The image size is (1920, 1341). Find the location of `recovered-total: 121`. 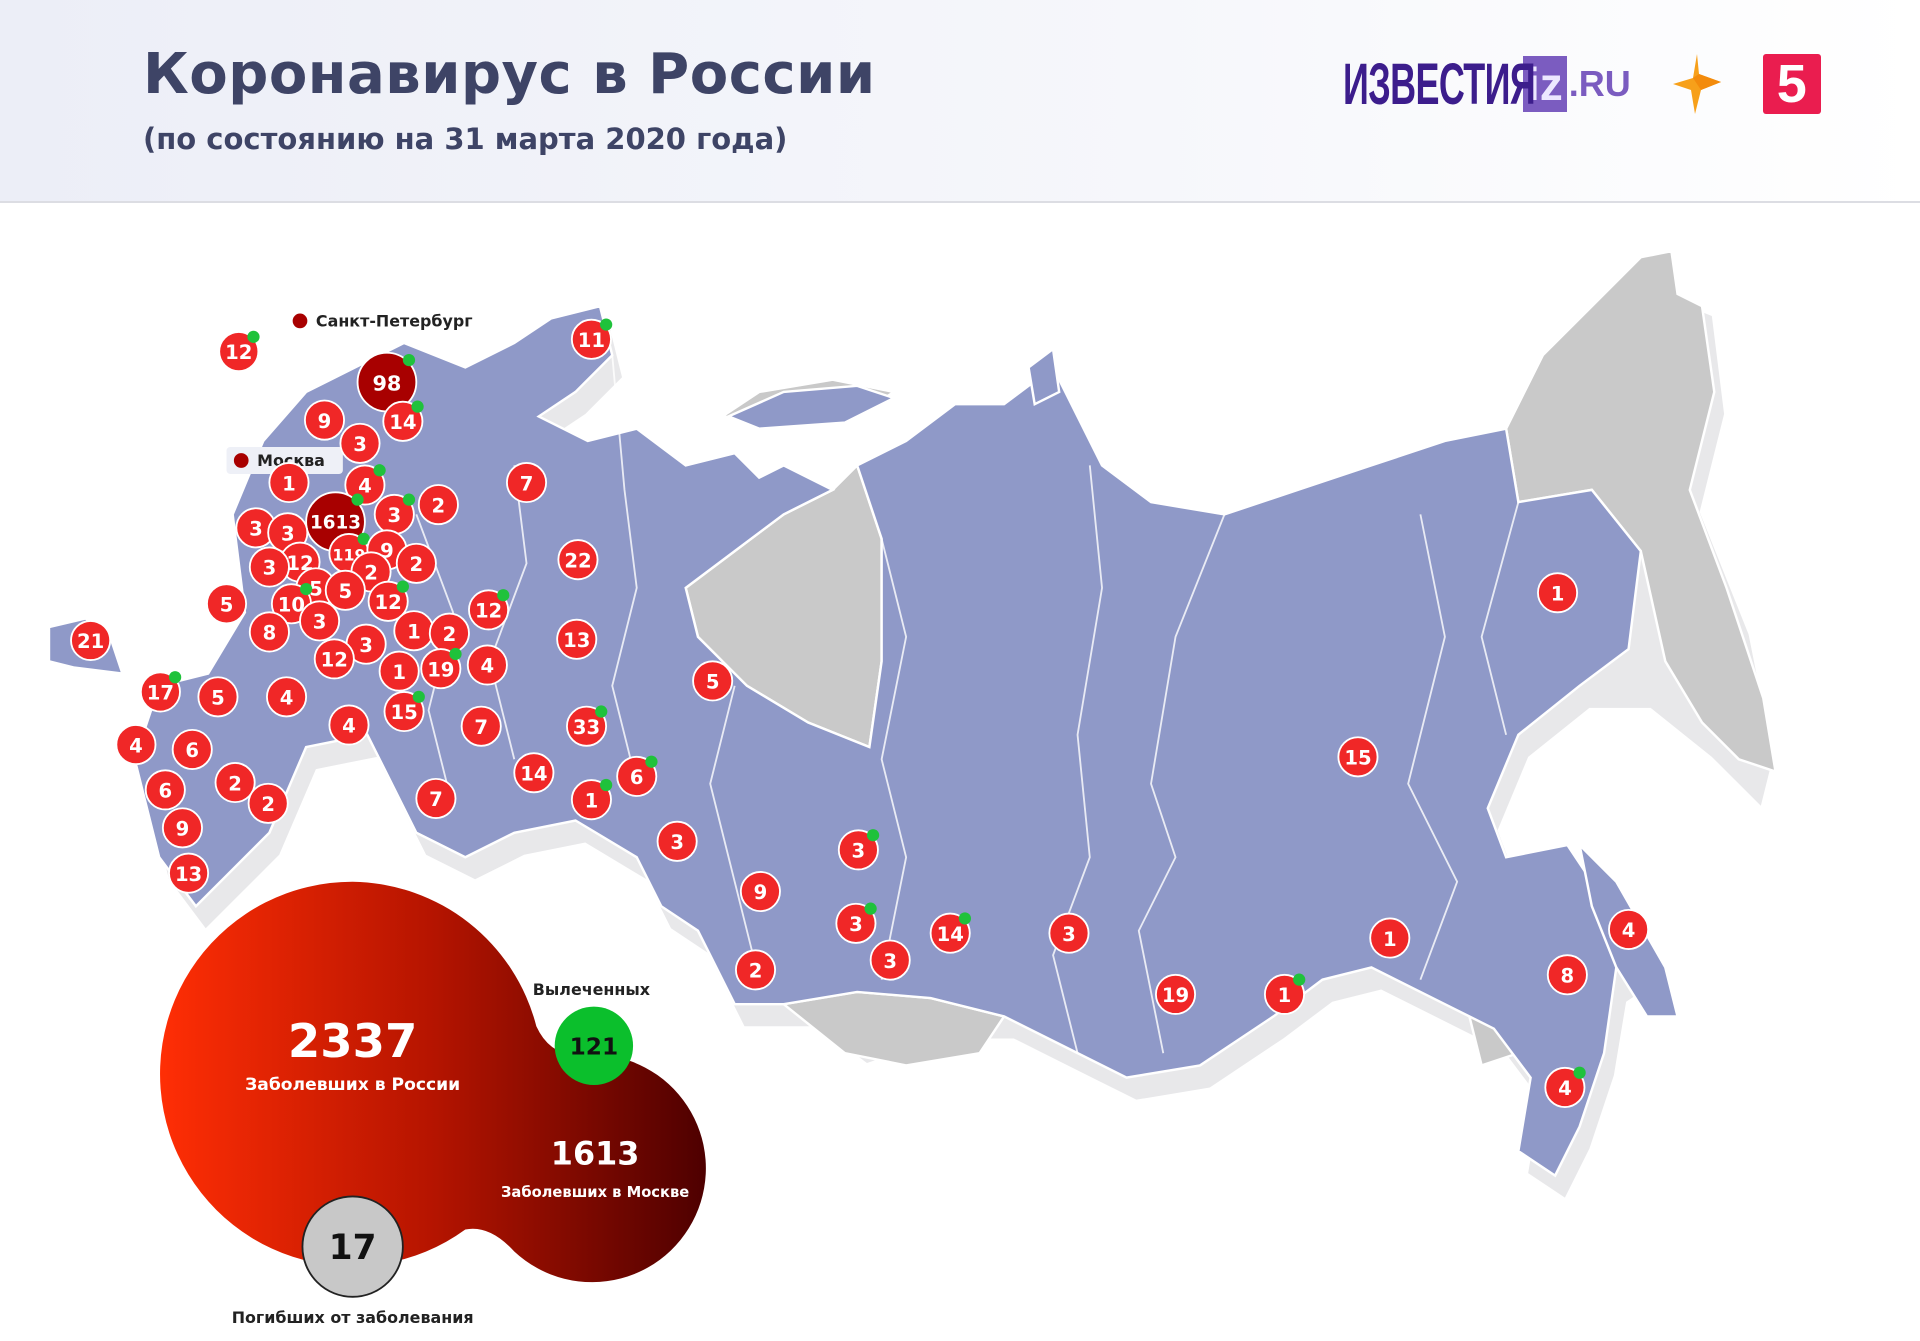

recovered-total: 121 is located at coordinates (594, 1047).